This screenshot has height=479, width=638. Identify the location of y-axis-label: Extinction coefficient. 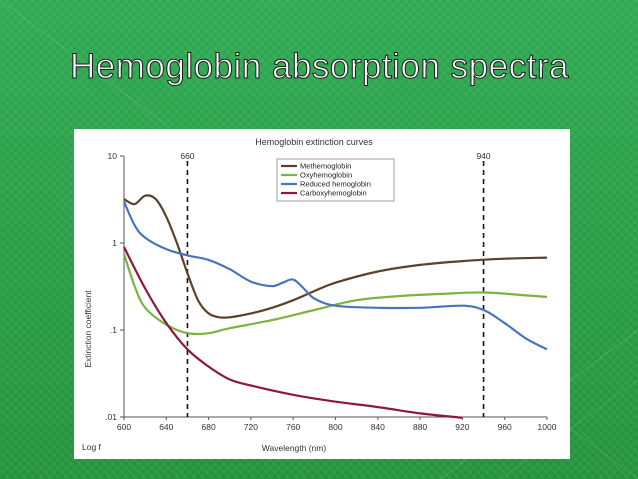
(88, 329).